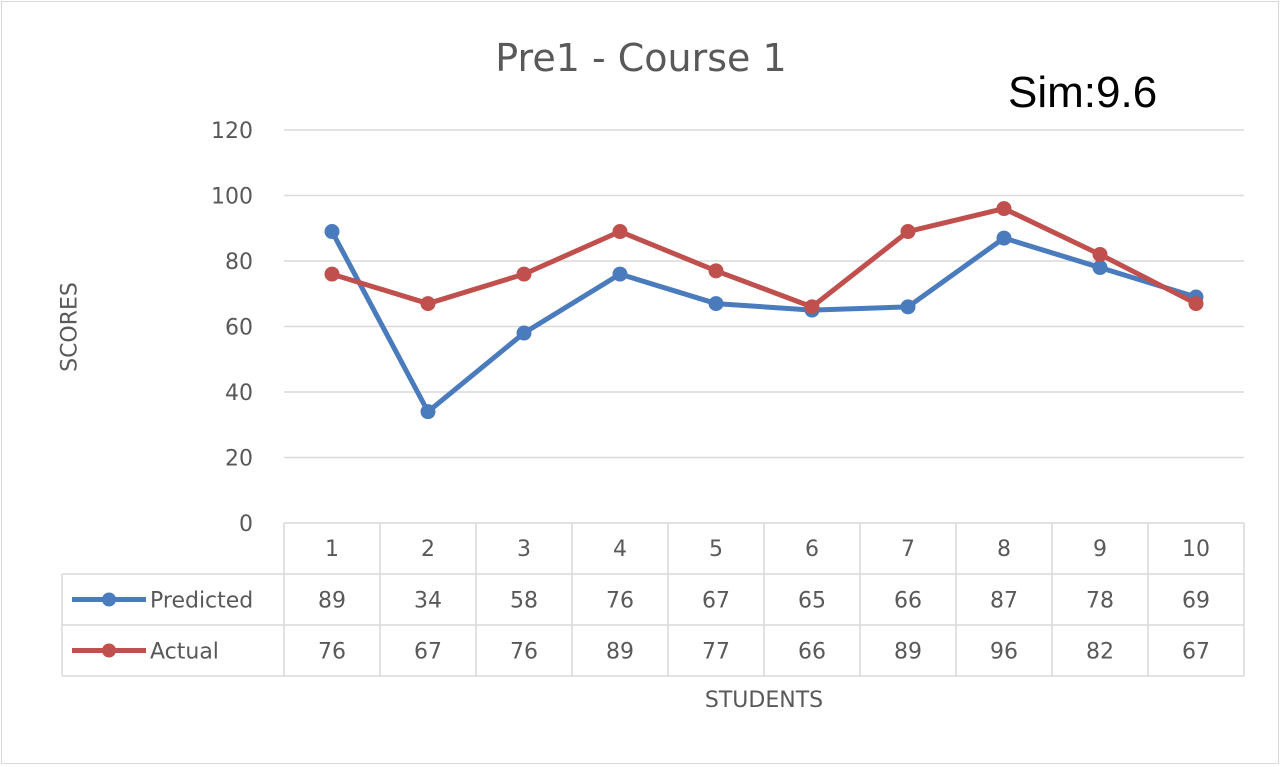 The image size is (1282, 767). What do you see at coordinates (1196, 549) in the screenshot?
I see `x-tick-label: 10` at bounding box center [1196, 549].